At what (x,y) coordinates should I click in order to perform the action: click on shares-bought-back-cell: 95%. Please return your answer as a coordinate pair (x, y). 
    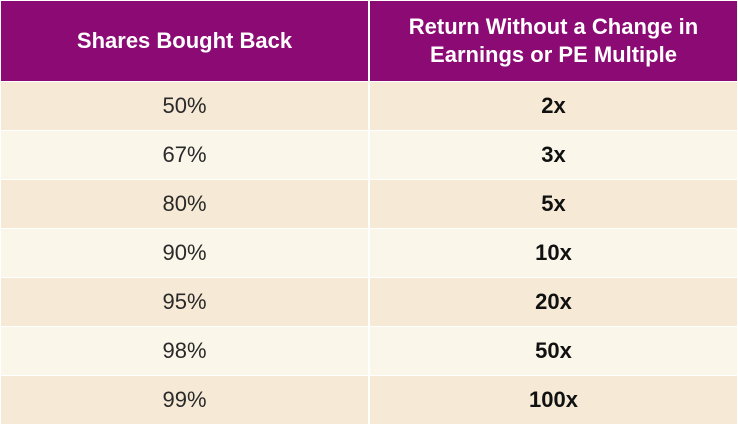
    Looking at the image, I should click on (185, 302).